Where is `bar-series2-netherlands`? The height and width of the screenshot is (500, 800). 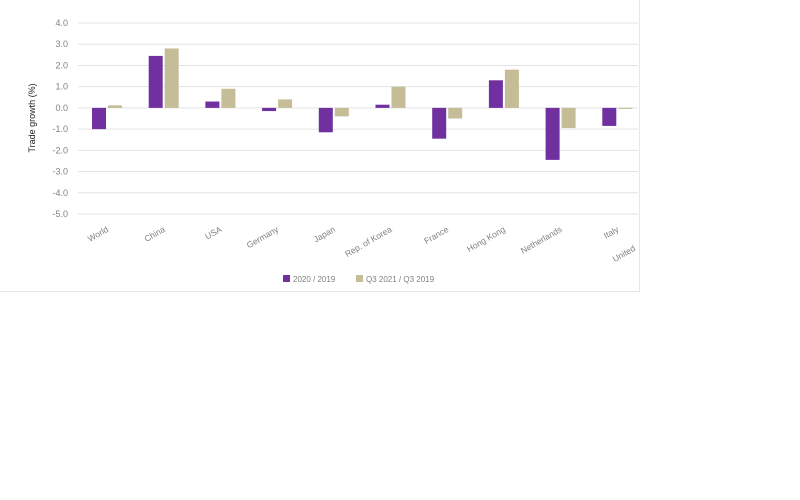
bar-series2-netherlands is located at coordinates (568, 118).